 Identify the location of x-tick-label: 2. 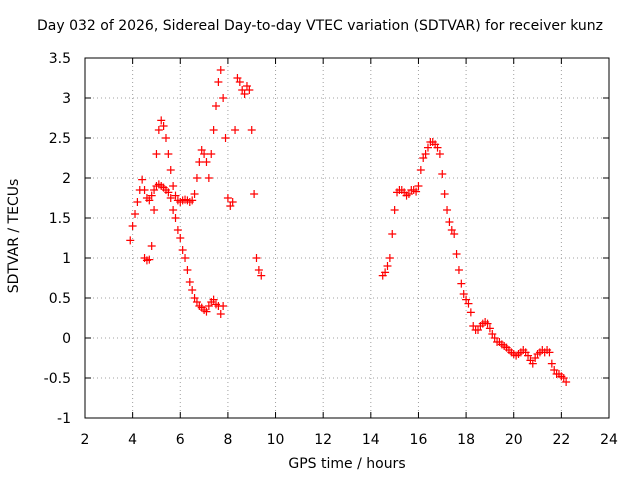
(85, 440).